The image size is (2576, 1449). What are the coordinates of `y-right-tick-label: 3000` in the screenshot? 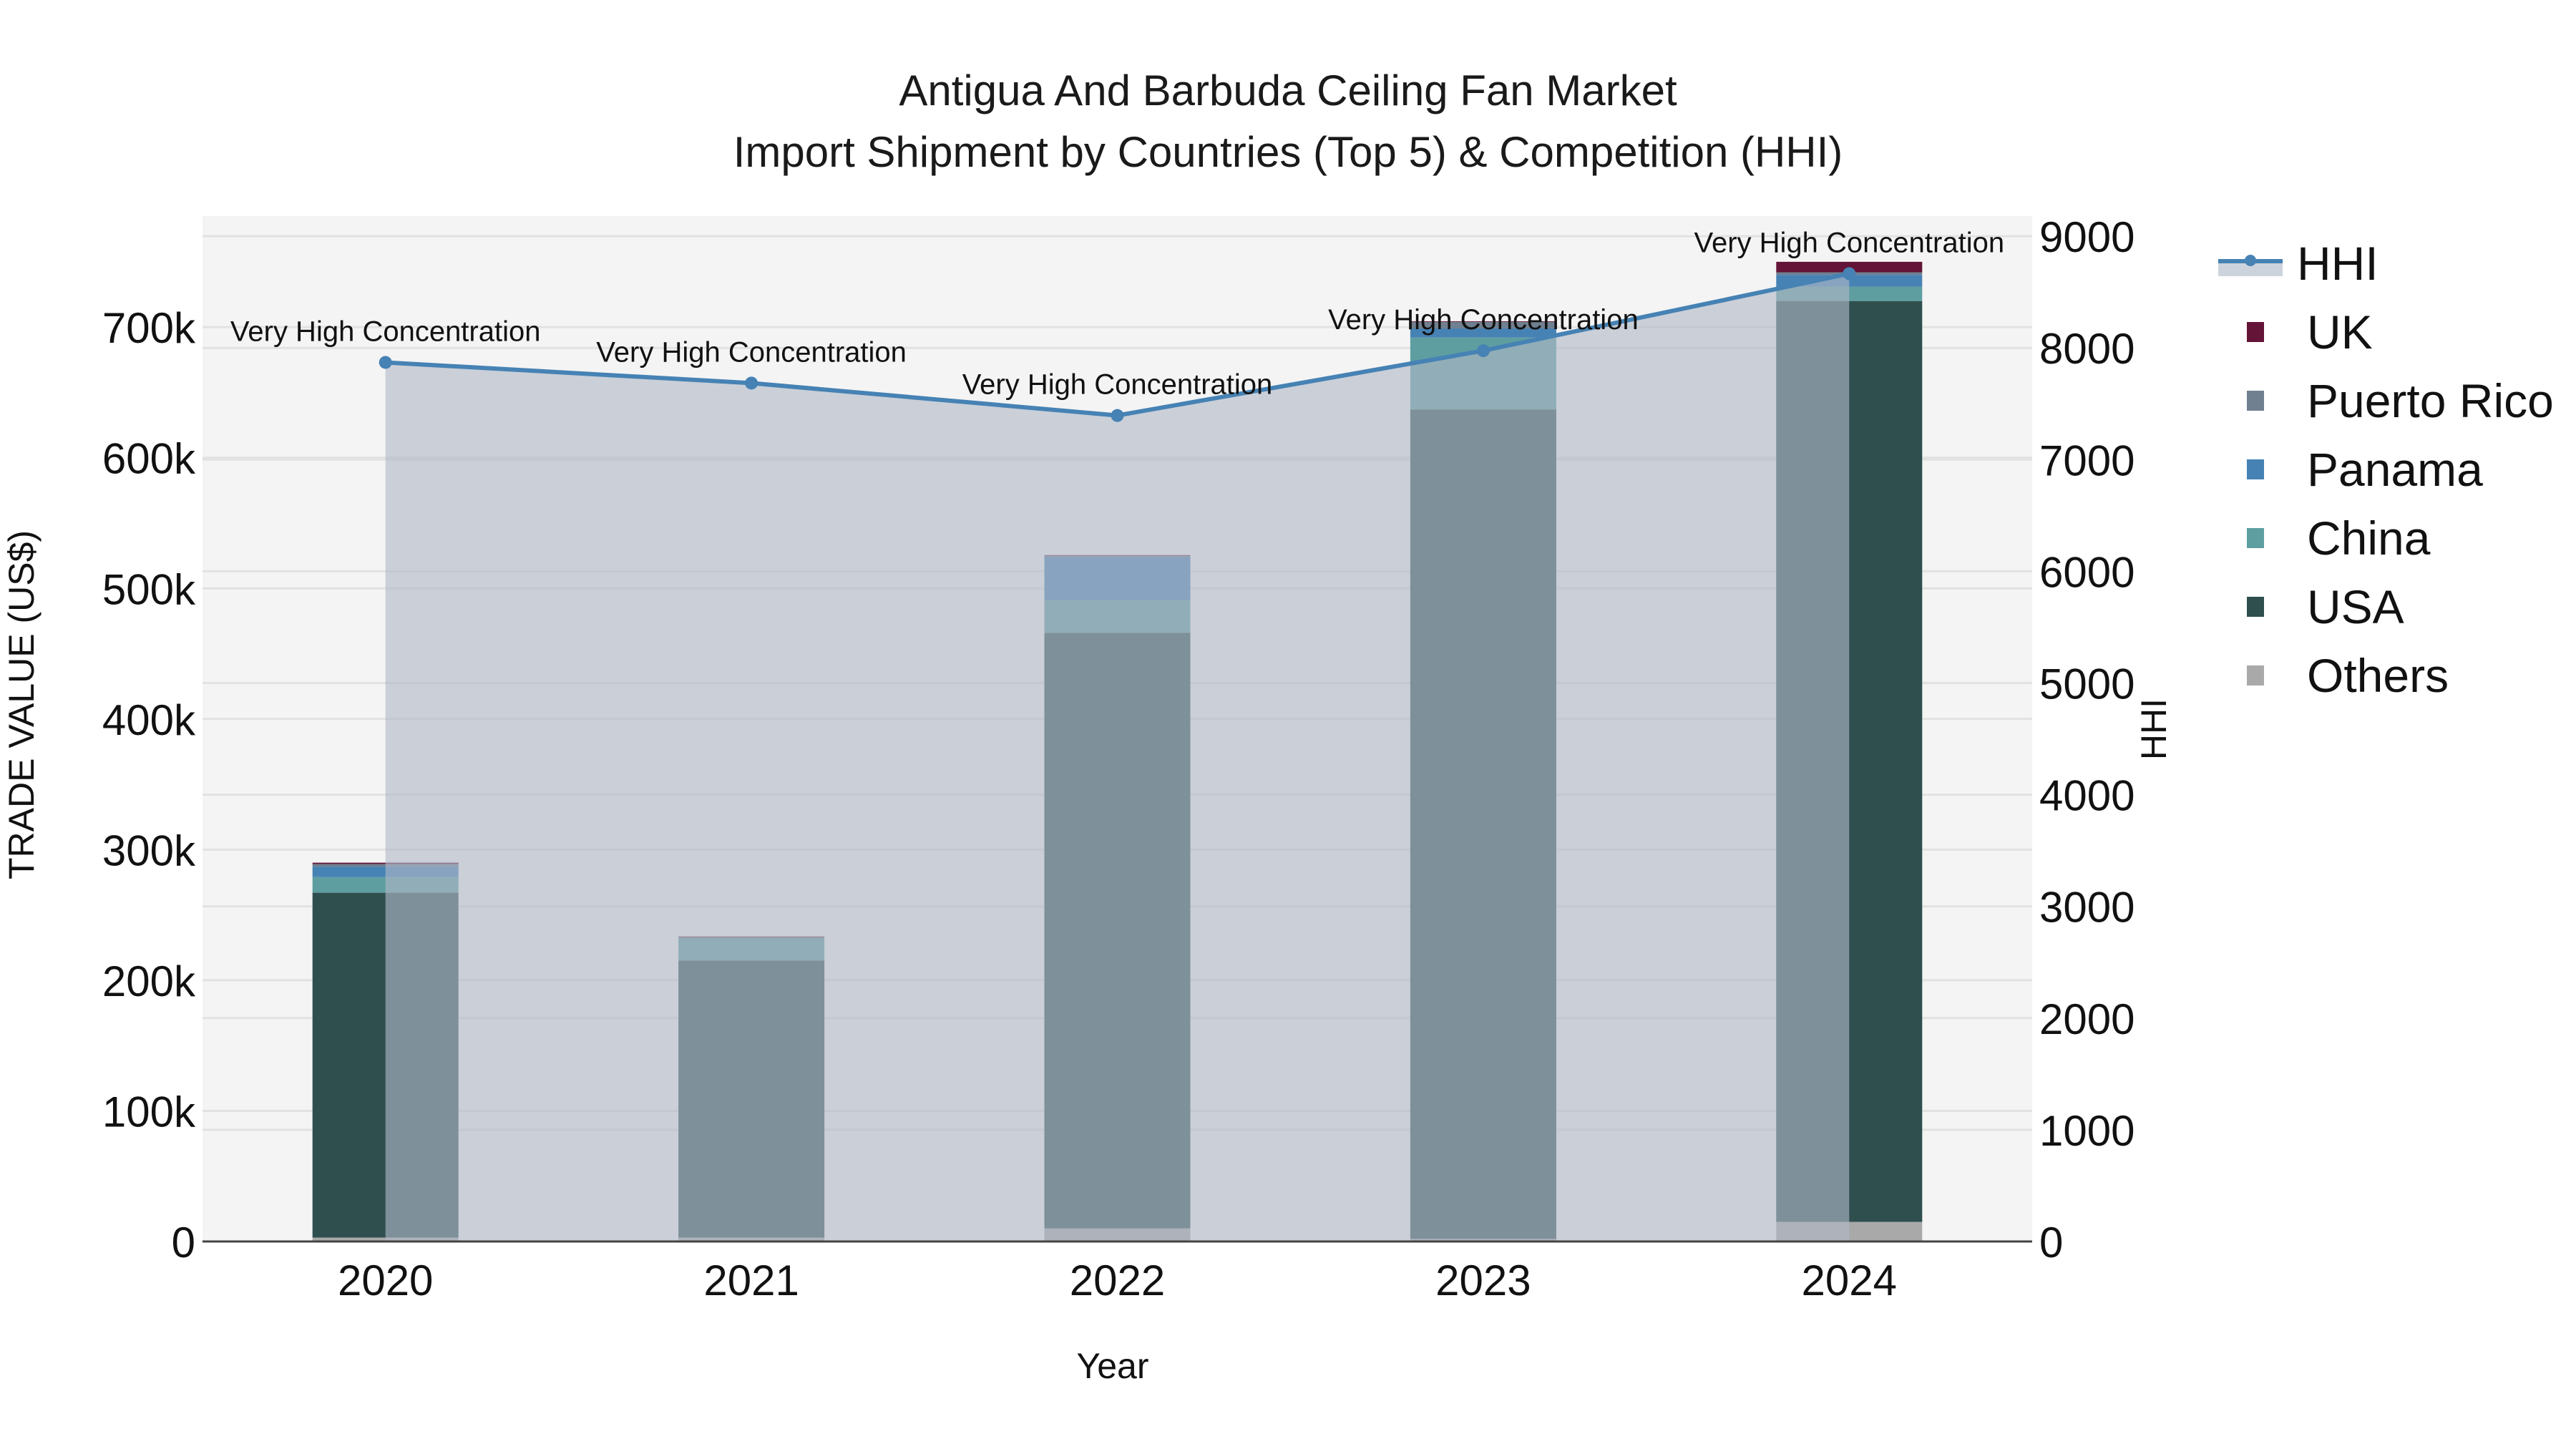 It's located at (2087, 908).